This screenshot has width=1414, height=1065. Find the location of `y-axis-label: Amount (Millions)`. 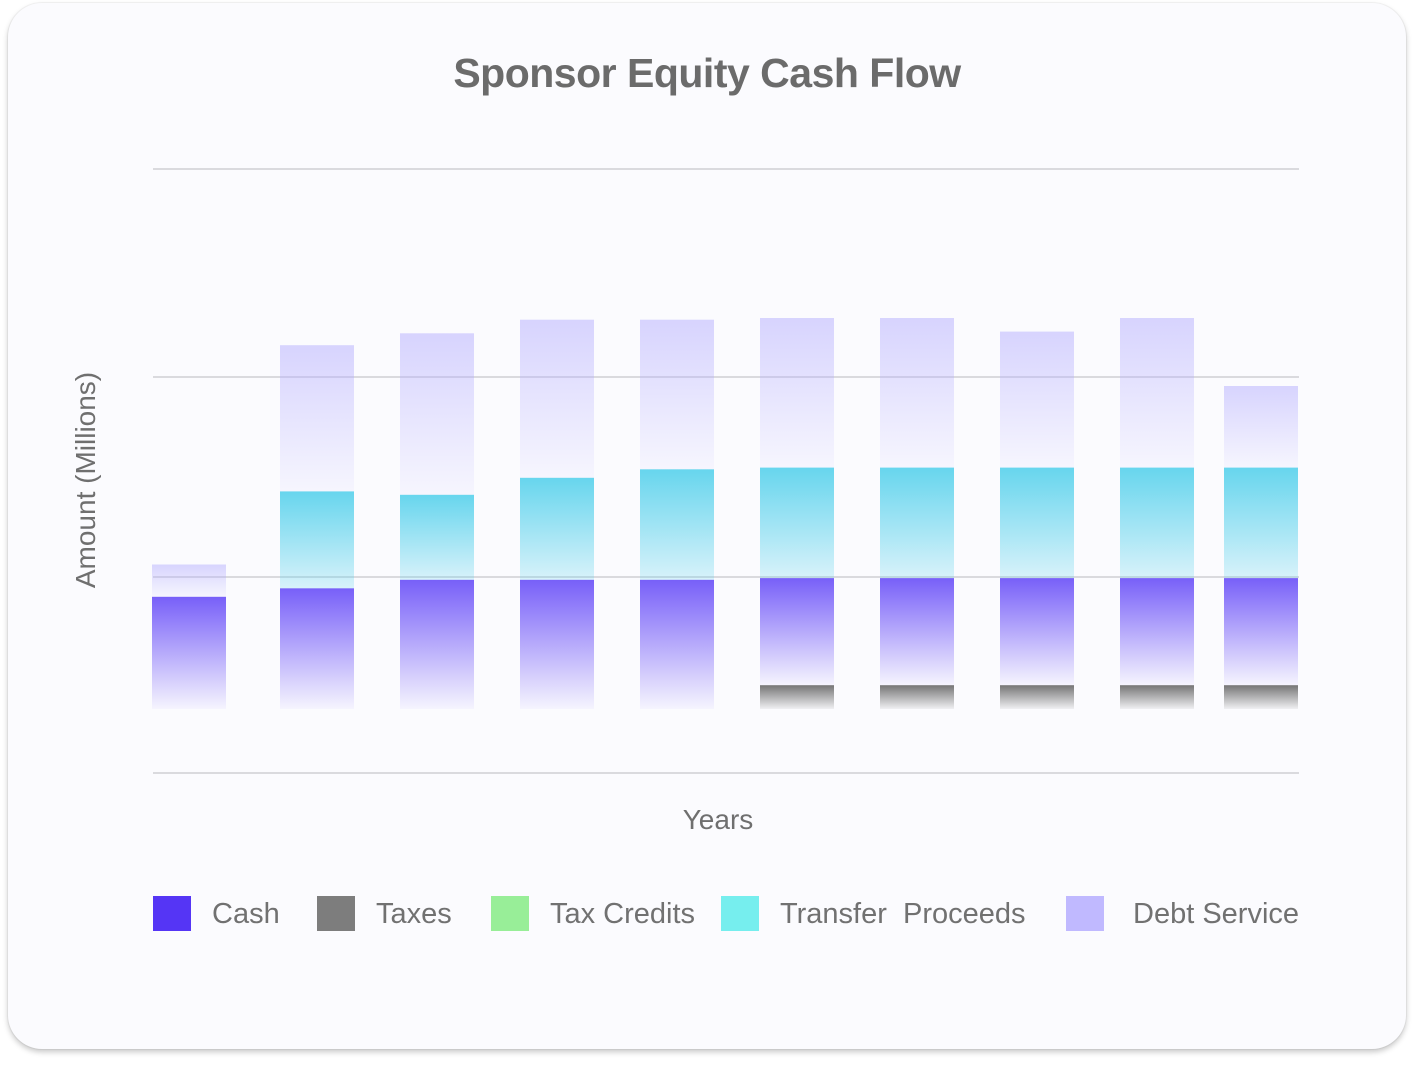

y-axis-label: Amount (Millions) is located at coordinates (85, 480).